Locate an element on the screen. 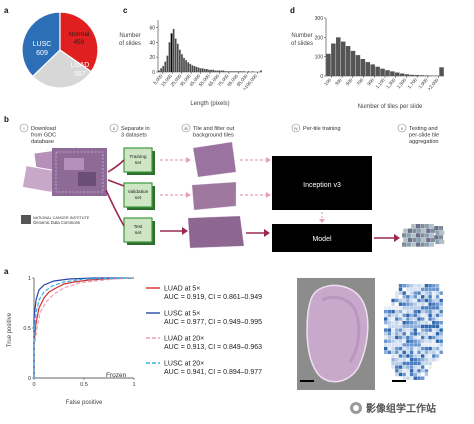 The height and width of the screenshot is (424, 474). model-box-label: Model is located at coordinates (322, 239).